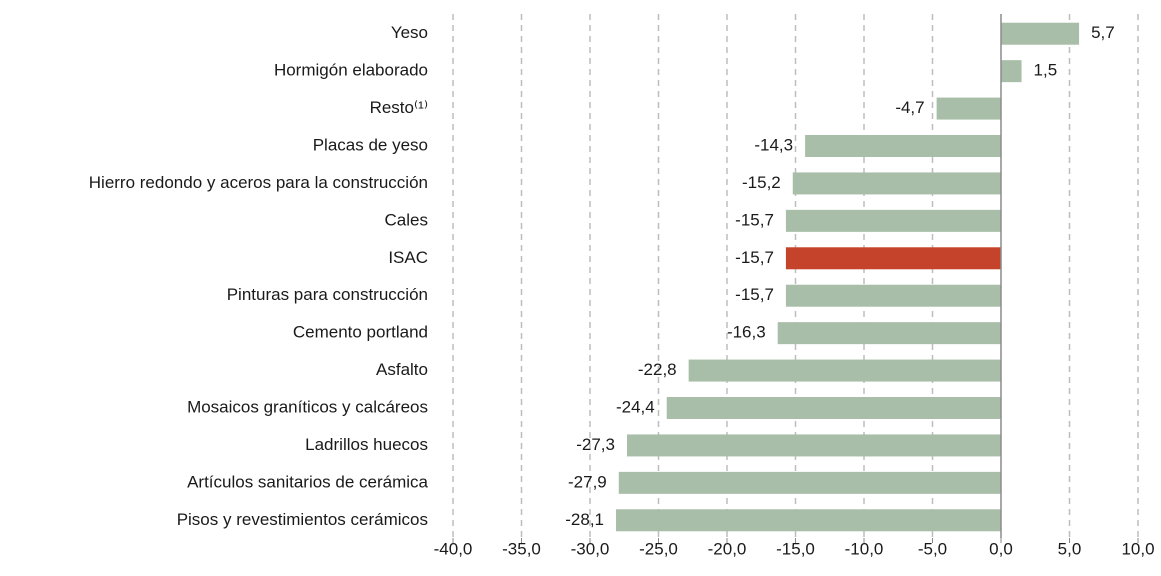  Describe the element at coordinates (302, 519) in the screenshot. I see `category-label: Pisos y revestimientos cerámicos` at that location.